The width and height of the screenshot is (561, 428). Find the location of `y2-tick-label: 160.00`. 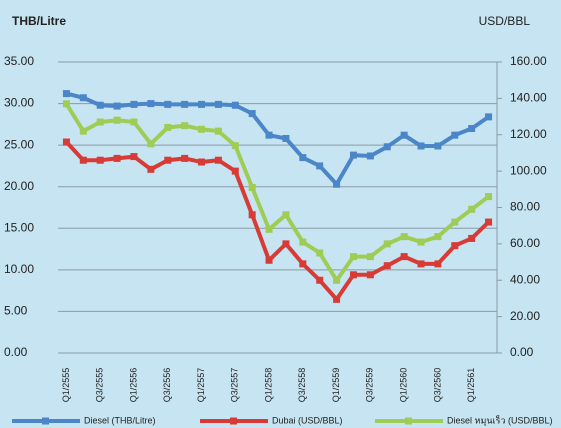

y2-tick-label: 160.00 is located at coordinates (528, 61).